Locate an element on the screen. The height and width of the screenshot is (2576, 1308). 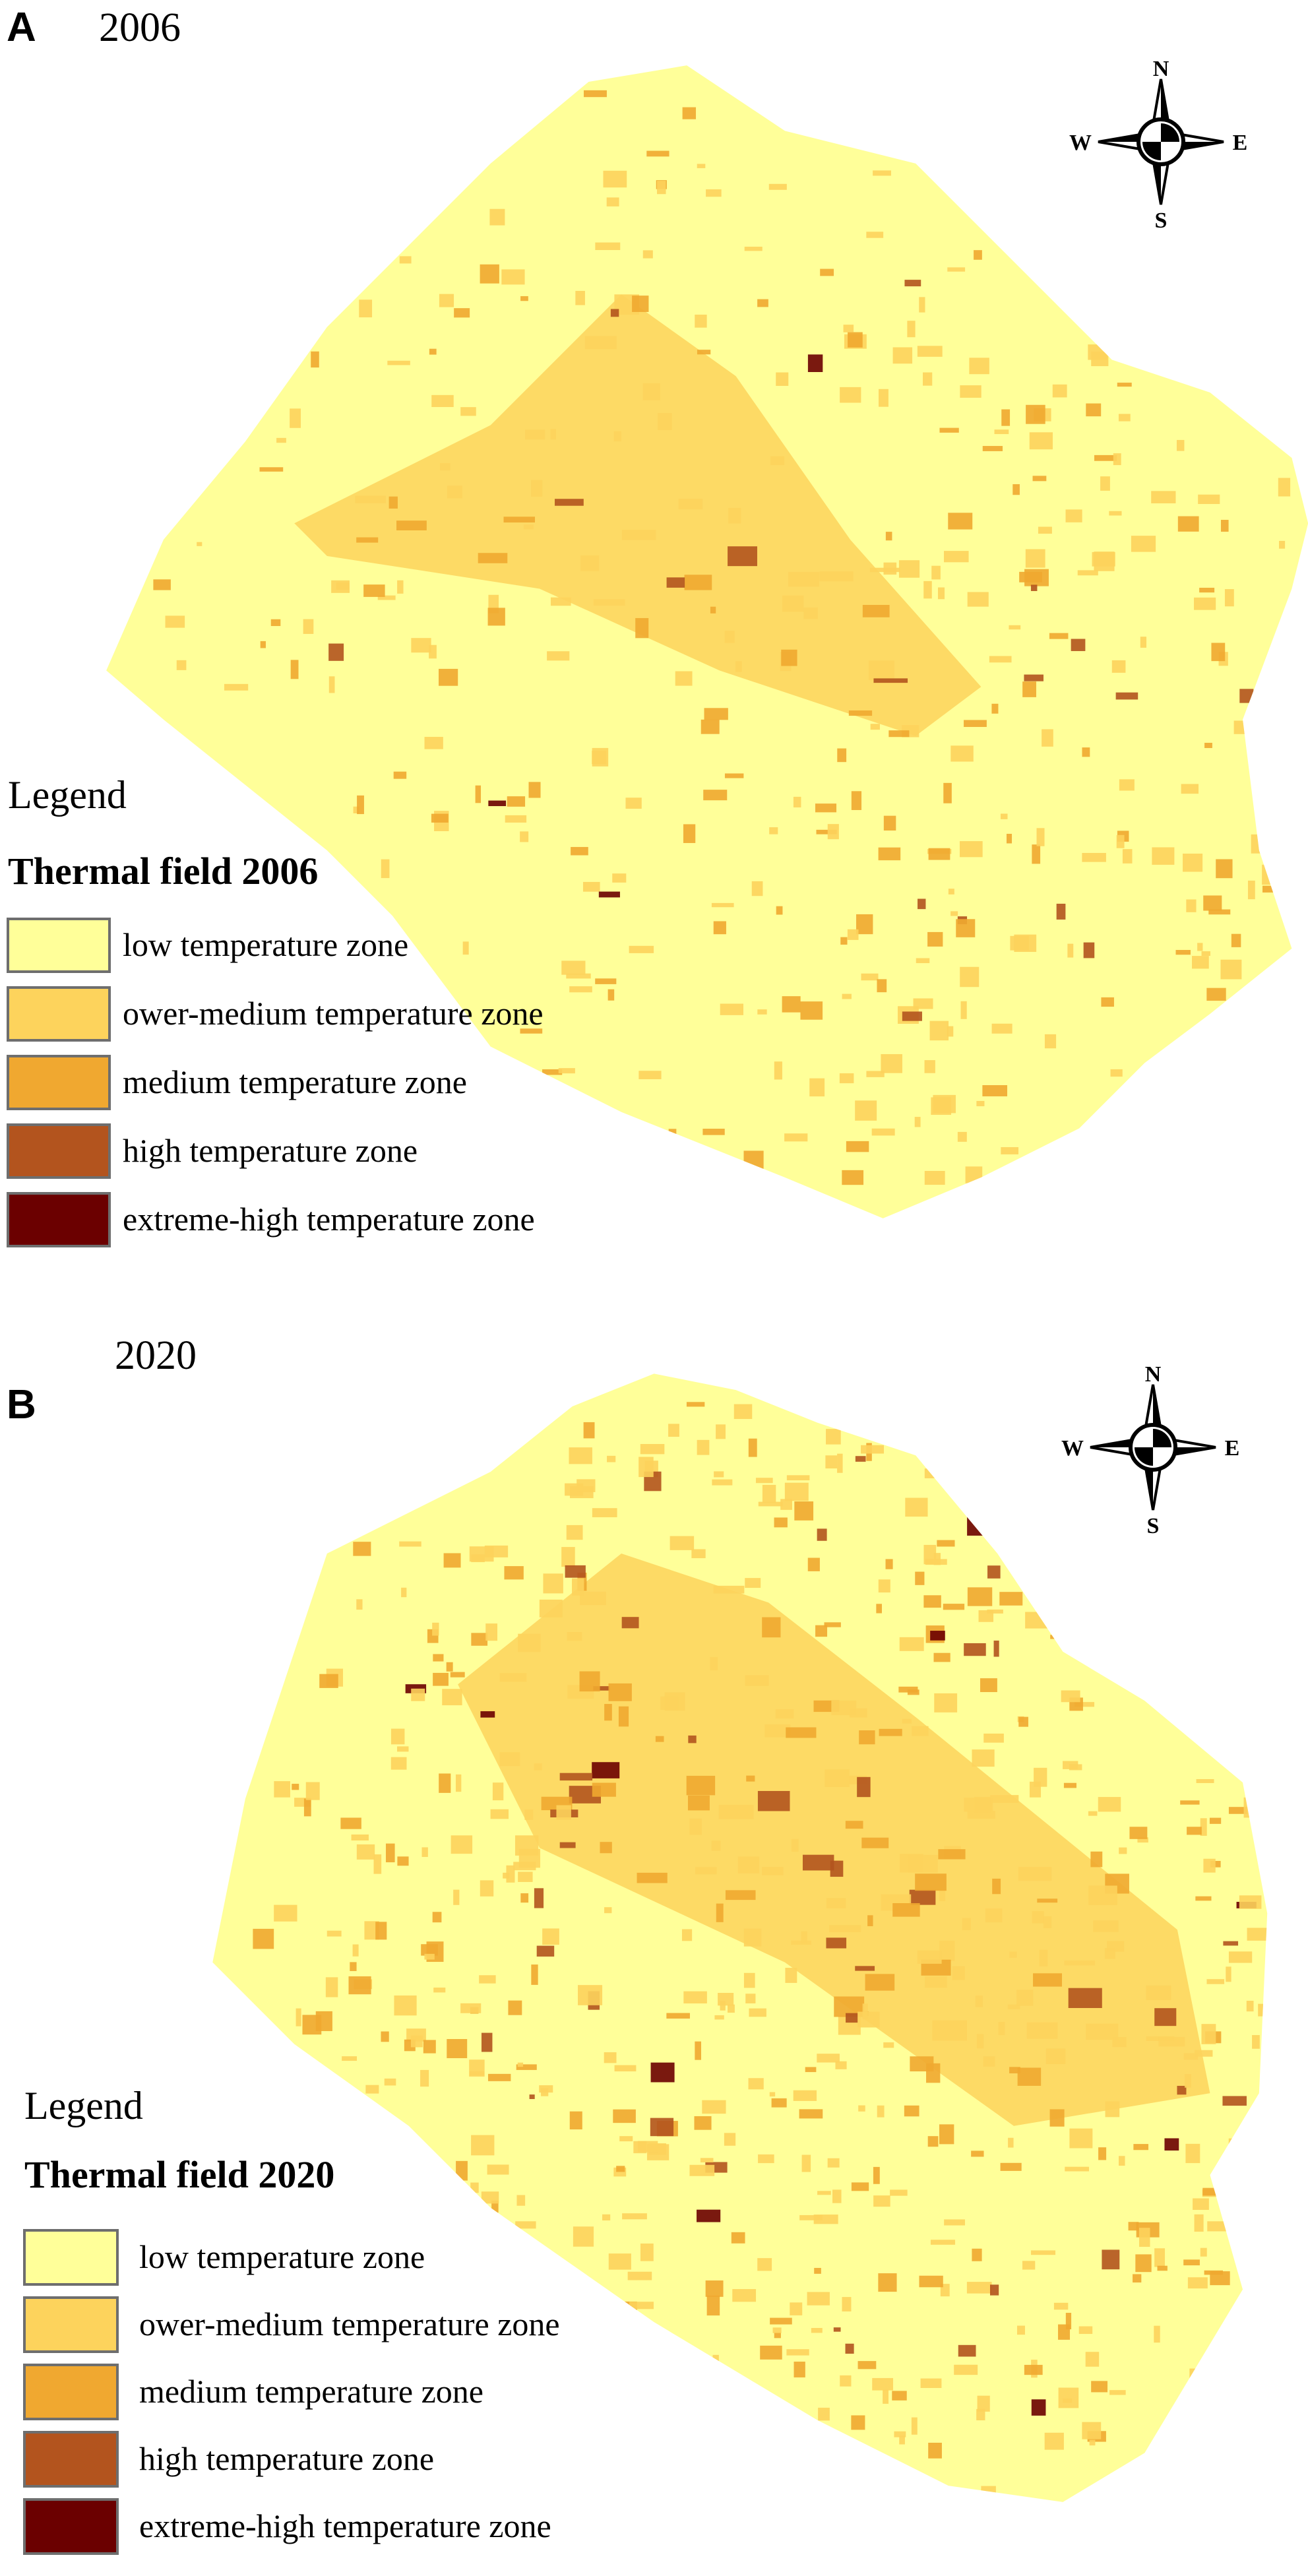
legend-label: high temperature zone is located at coordinates (286, 2458).